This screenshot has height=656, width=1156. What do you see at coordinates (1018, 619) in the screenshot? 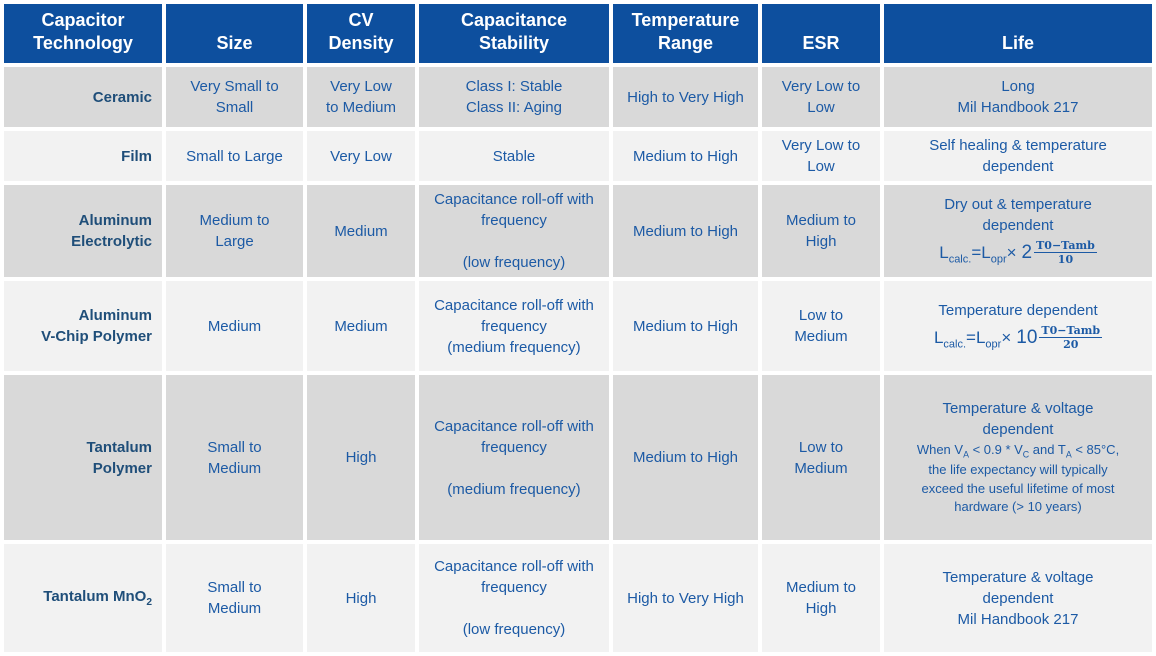
I see `life-text: Mil Handbook 217` at bounding box center [1018, 619].